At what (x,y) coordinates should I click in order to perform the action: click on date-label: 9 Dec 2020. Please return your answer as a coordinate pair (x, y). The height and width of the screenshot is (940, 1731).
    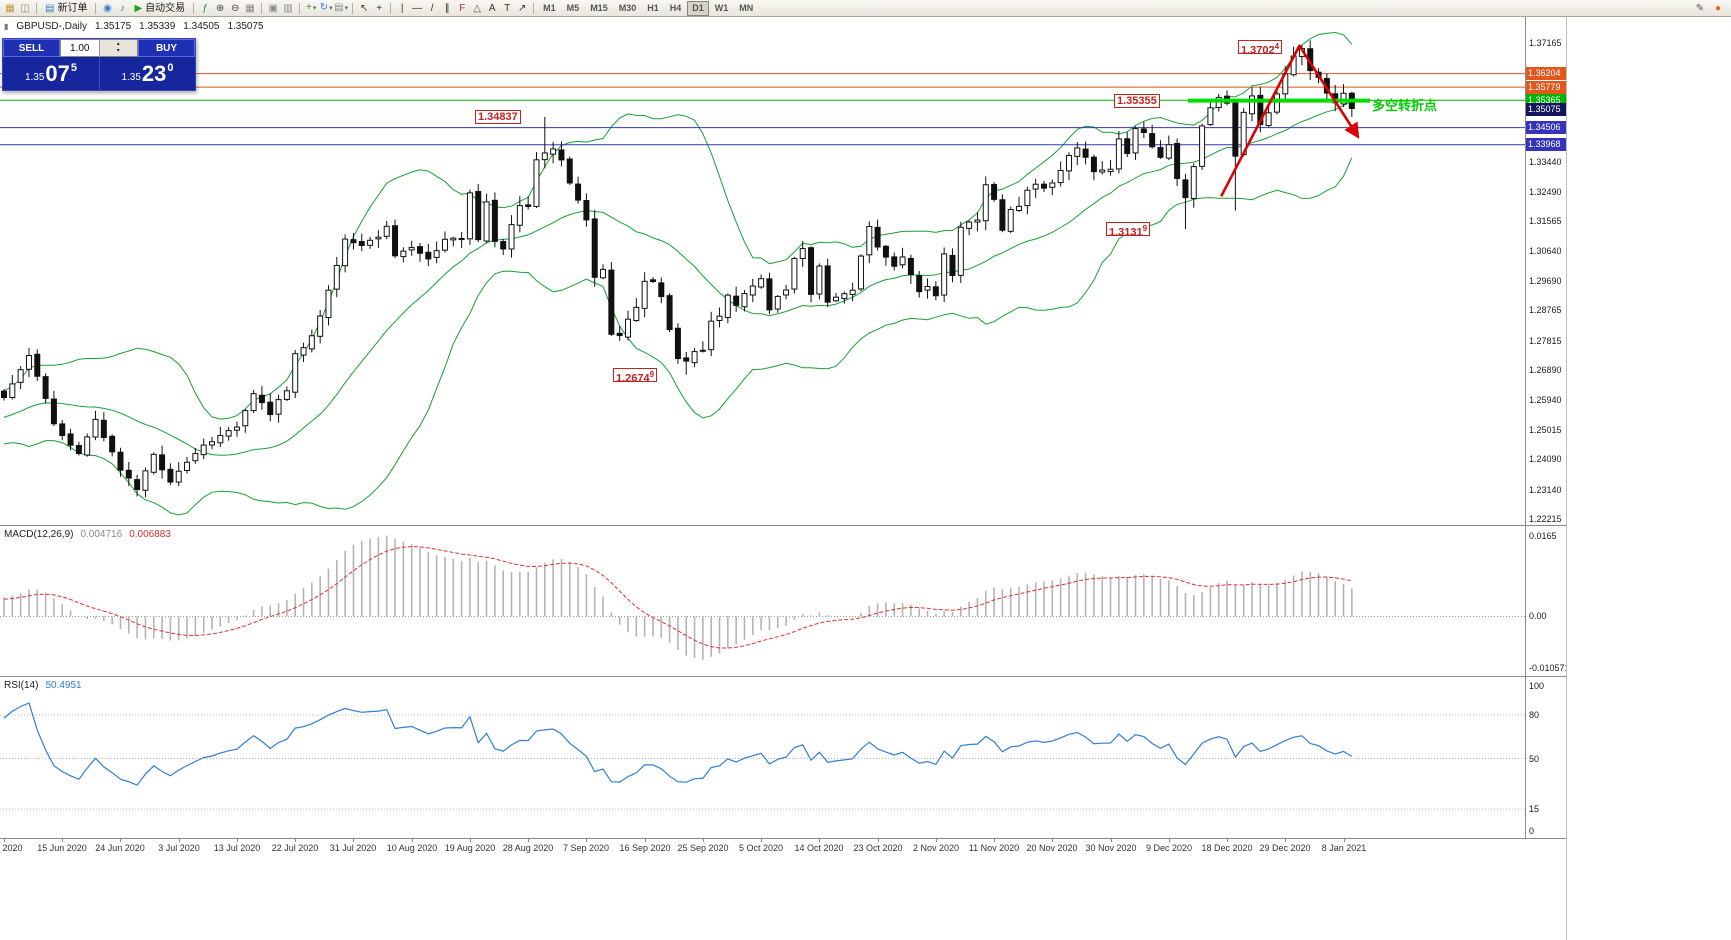
    Looking at the image, I should click on (1169, 848).